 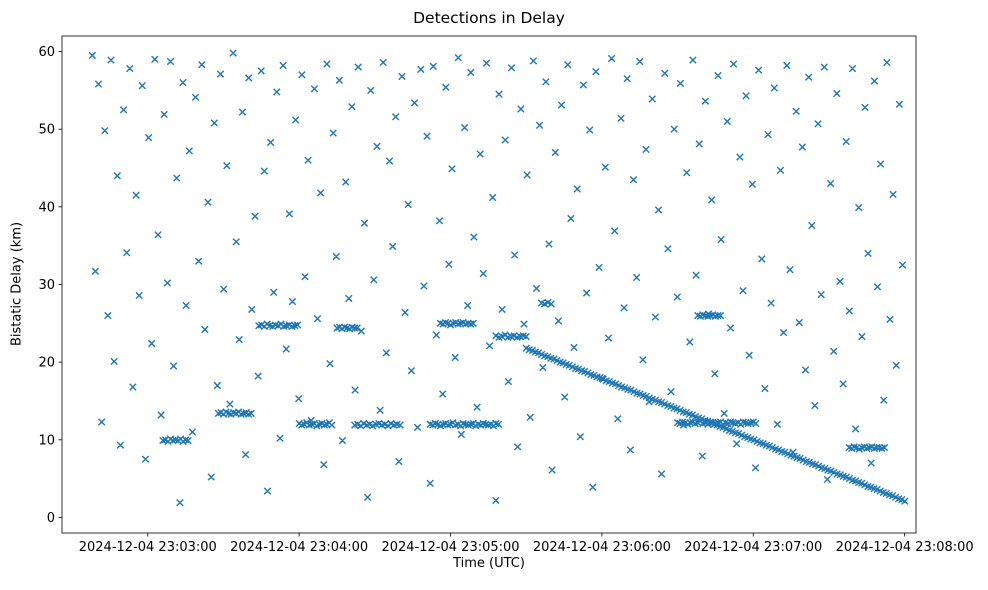 What do you see at coordinates (867, 448) in the screenshot?
I see `series-band-9km-a` at bounding box center [867, 448].